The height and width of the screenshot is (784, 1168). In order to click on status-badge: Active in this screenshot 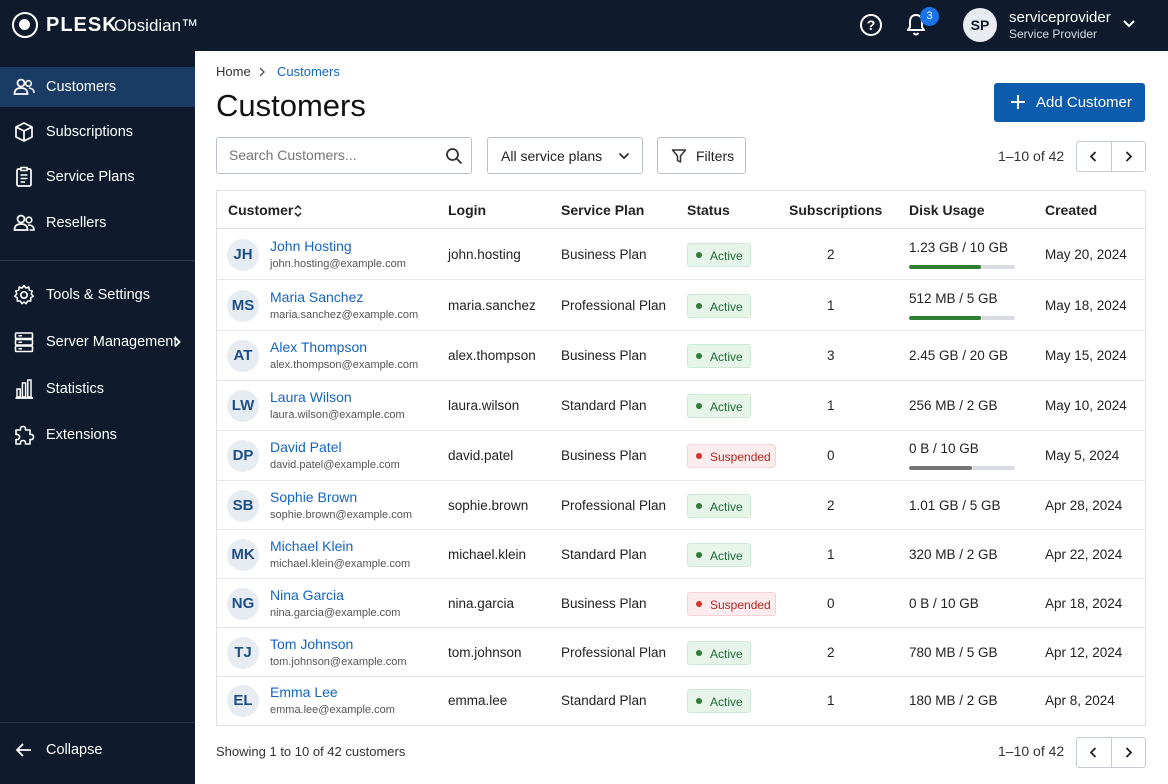, I will do `click(719, 653)`.